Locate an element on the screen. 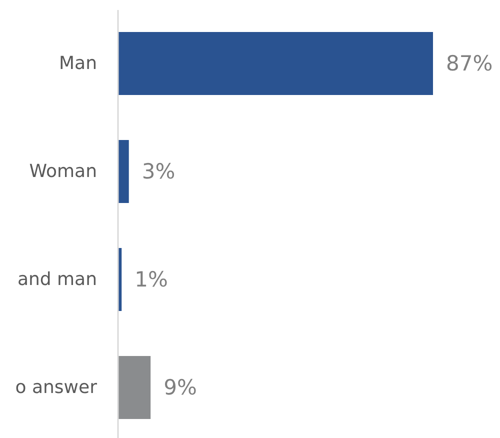 The width and height of the screenshot is (500, 438). y-tick-label: and man is located at coordinates (57, 279).